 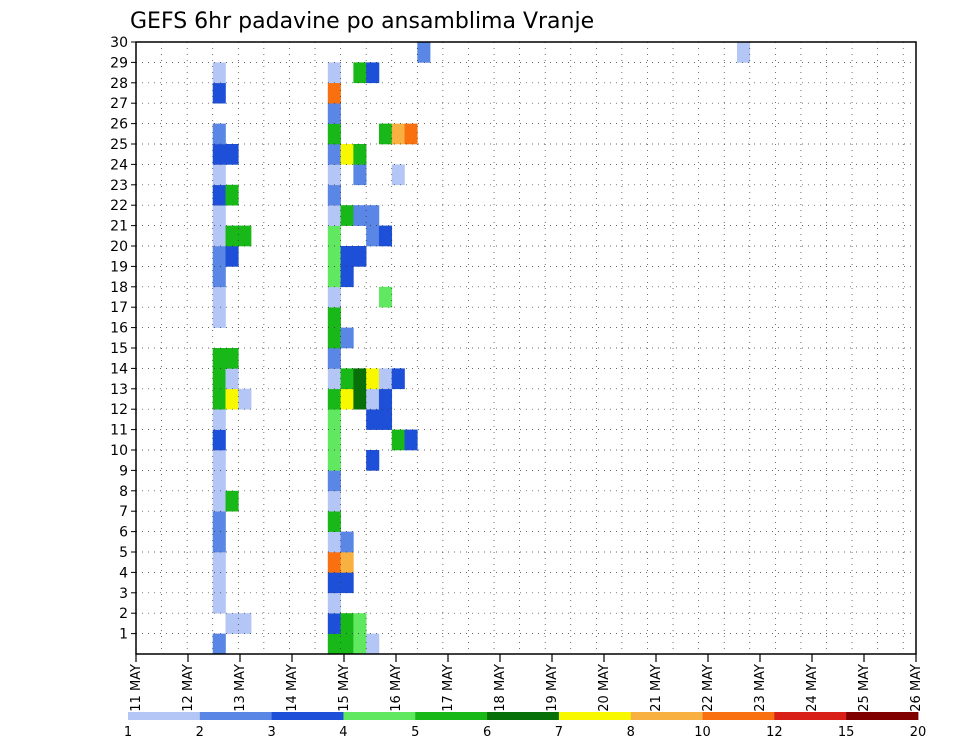 I want to click on chart-title: GEFS 6hr padavine po ansamblima Vranje, so click(x=362, y=21).